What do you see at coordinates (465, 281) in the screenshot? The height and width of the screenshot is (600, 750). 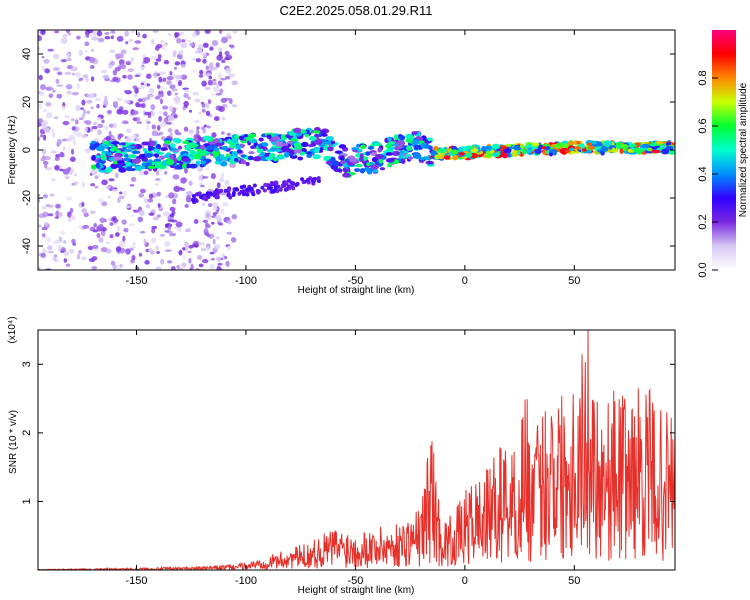 I see `x-tick-label: 0` at bounding box center [465, 281].